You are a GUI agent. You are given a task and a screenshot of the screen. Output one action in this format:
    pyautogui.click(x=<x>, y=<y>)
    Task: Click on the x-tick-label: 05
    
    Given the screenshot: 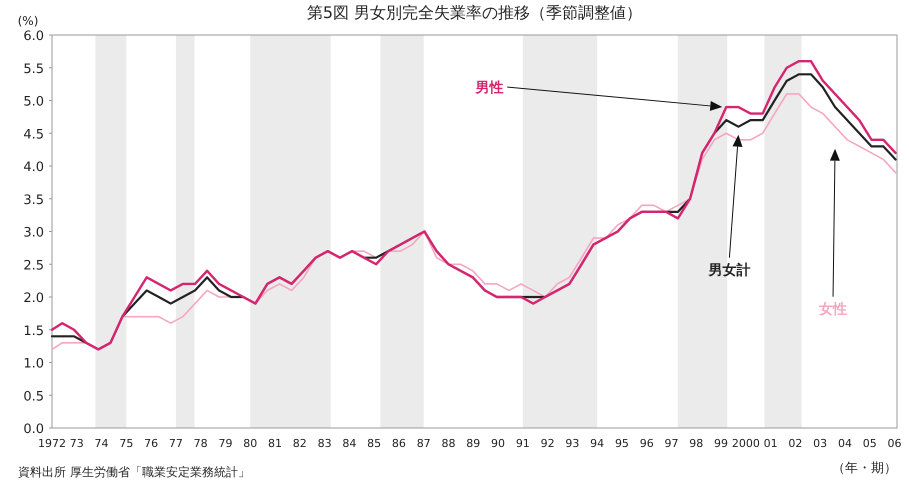 What is the action you would take?
    pyautogui.click(x=869, y=443)
    